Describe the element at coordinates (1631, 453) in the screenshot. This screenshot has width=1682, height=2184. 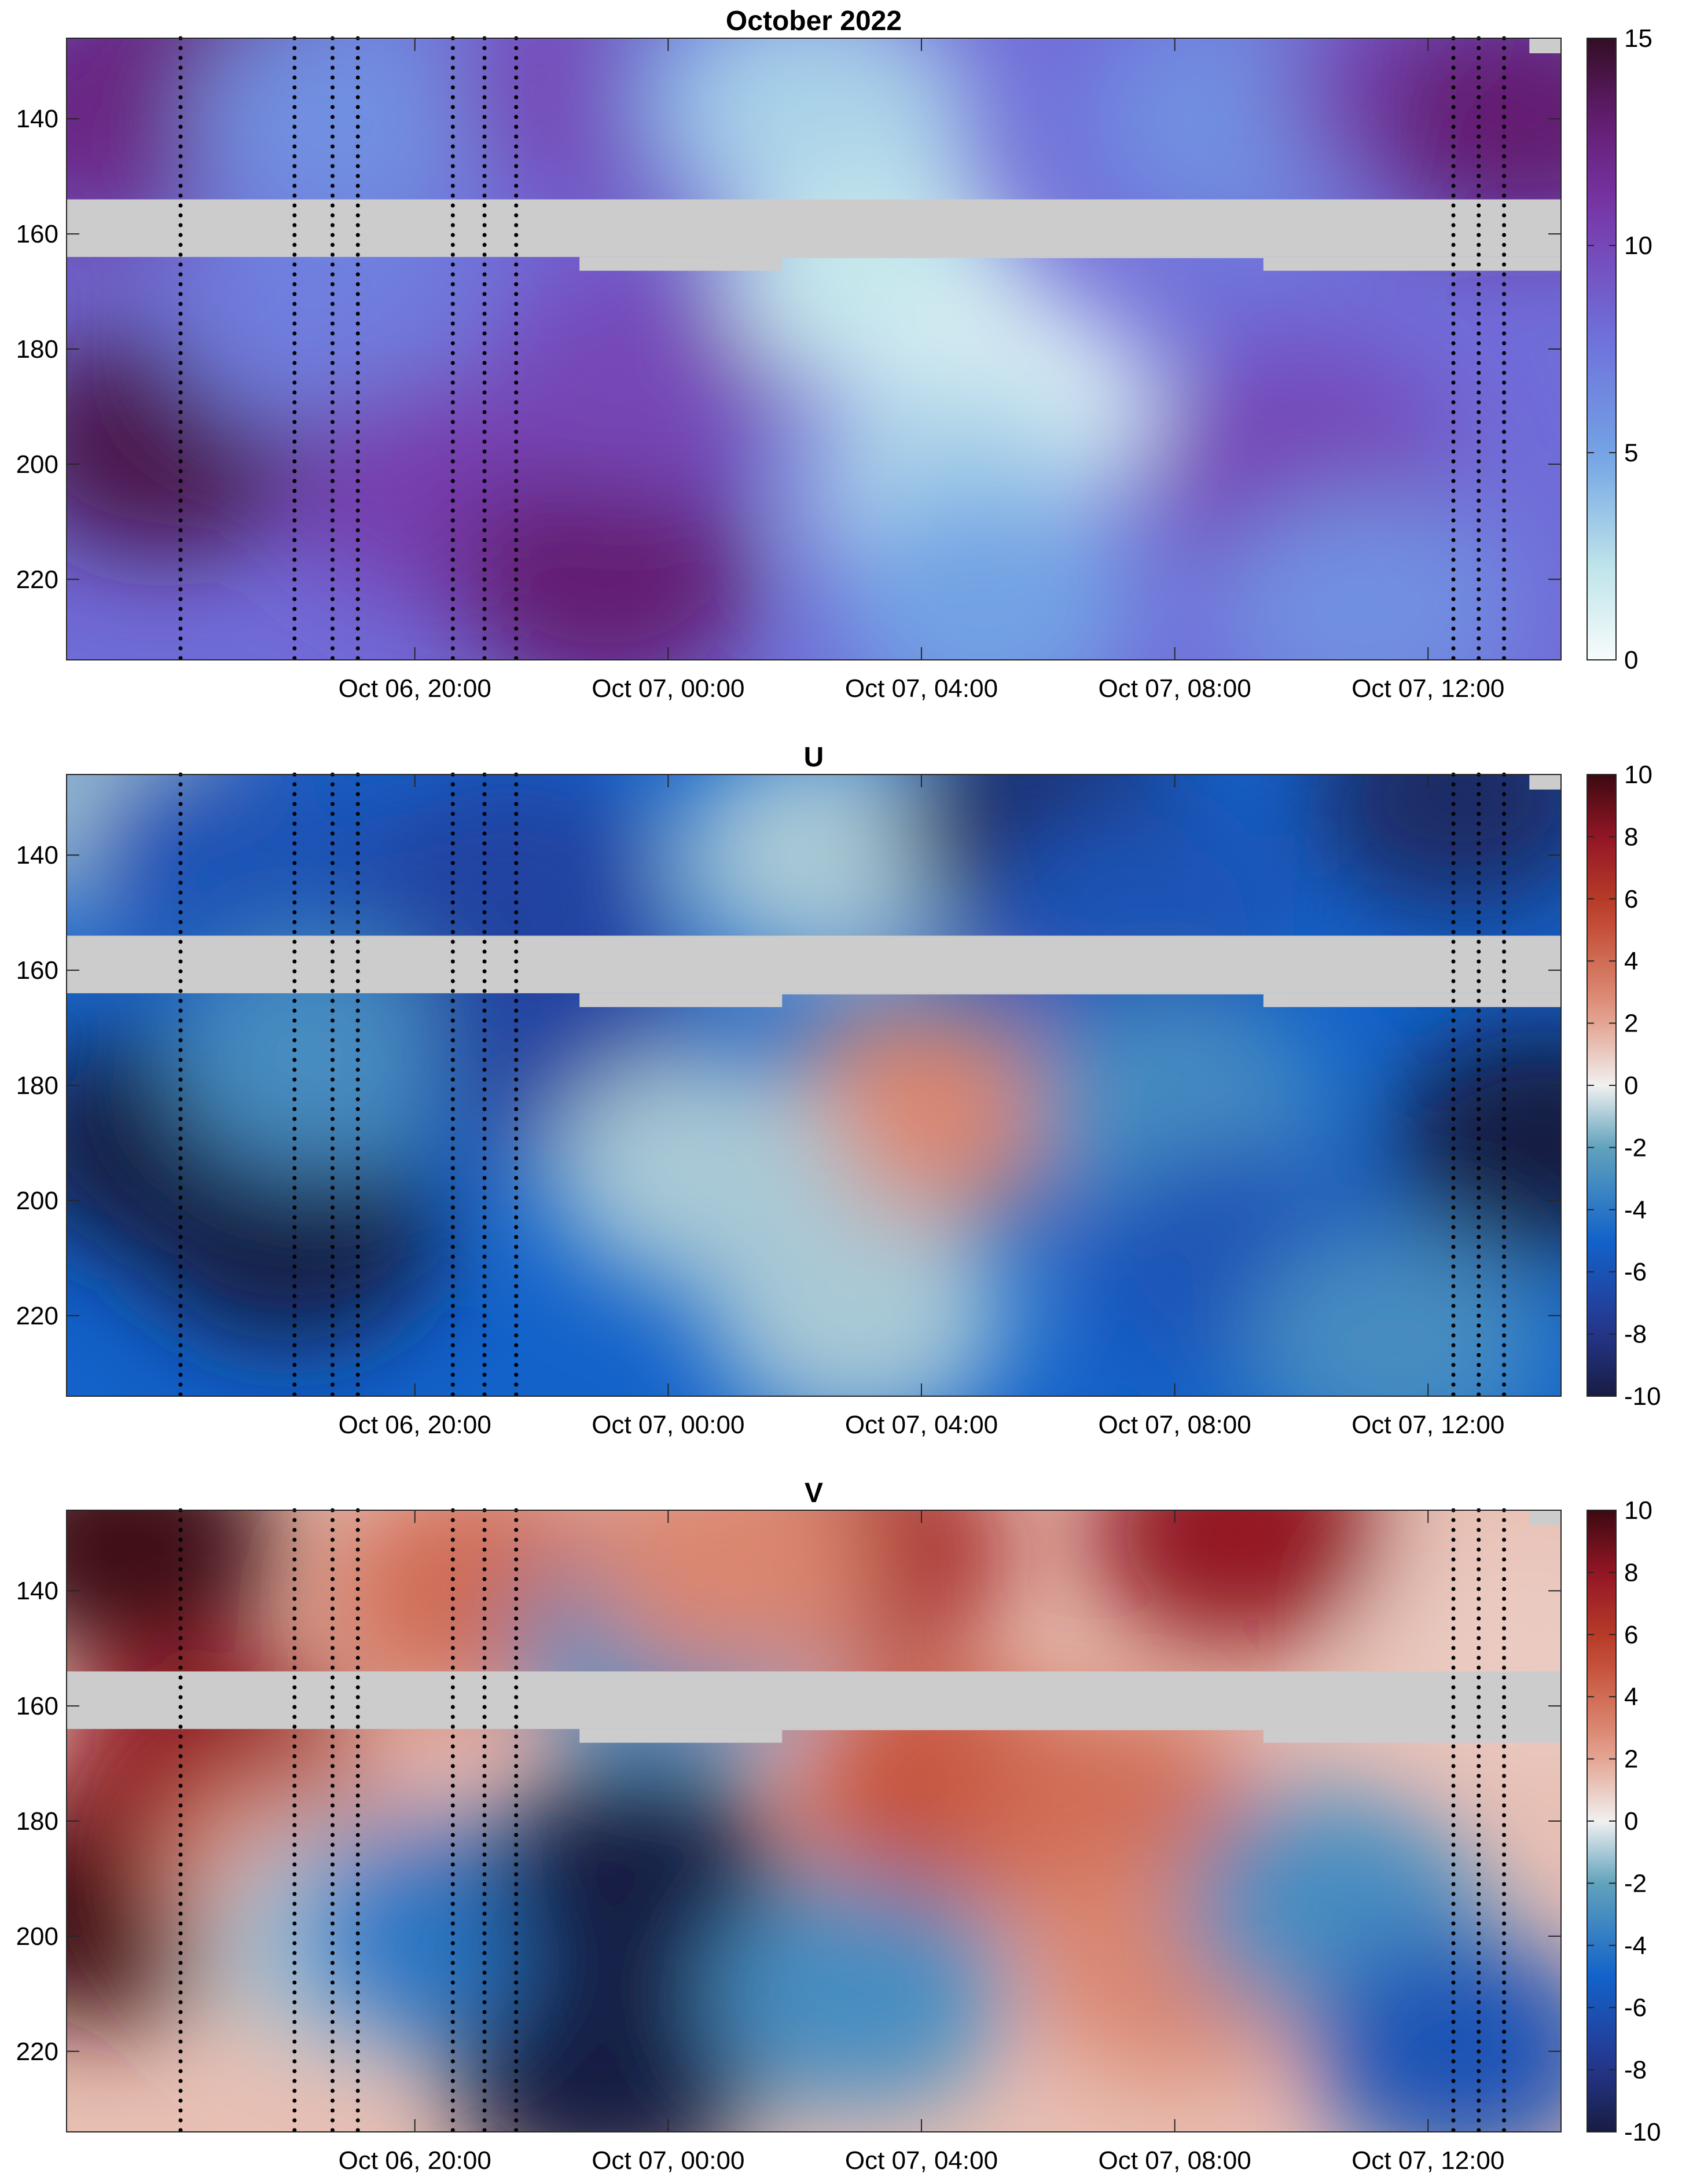
I see `colorbar-tick-label: 5` at that location.